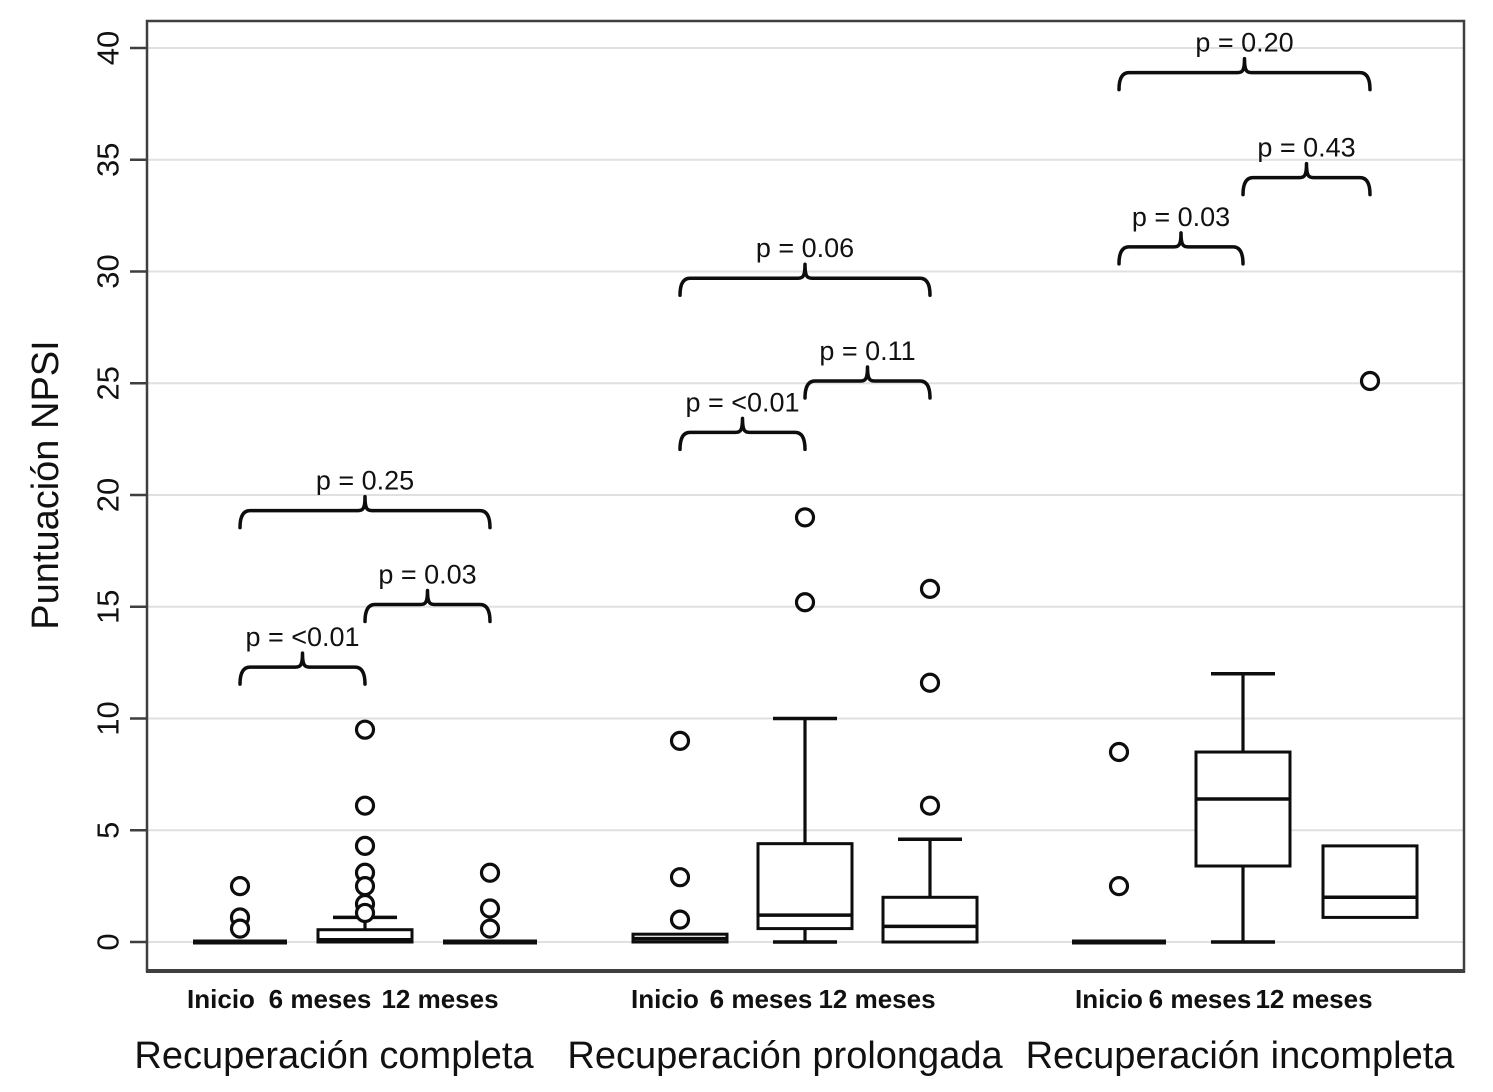 This screenshot has width=1493, height=1092. Describe the element at coordinates (108, 495) in the screenshot. I see `y-tick-label: 20` at that location.